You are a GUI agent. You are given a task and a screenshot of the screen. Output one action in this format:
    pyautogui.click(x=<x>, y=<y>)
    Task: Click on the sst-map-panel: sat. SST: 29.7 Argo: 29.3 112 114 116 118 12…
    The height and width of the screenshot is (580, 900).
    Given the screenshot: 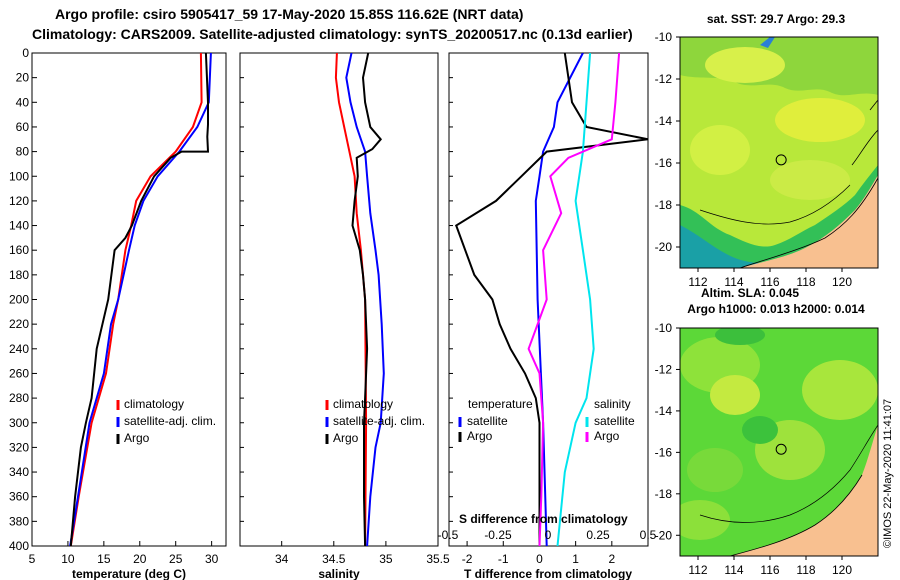 What is the action you would take?
    pyautogui.click(x=767, y=150)
    